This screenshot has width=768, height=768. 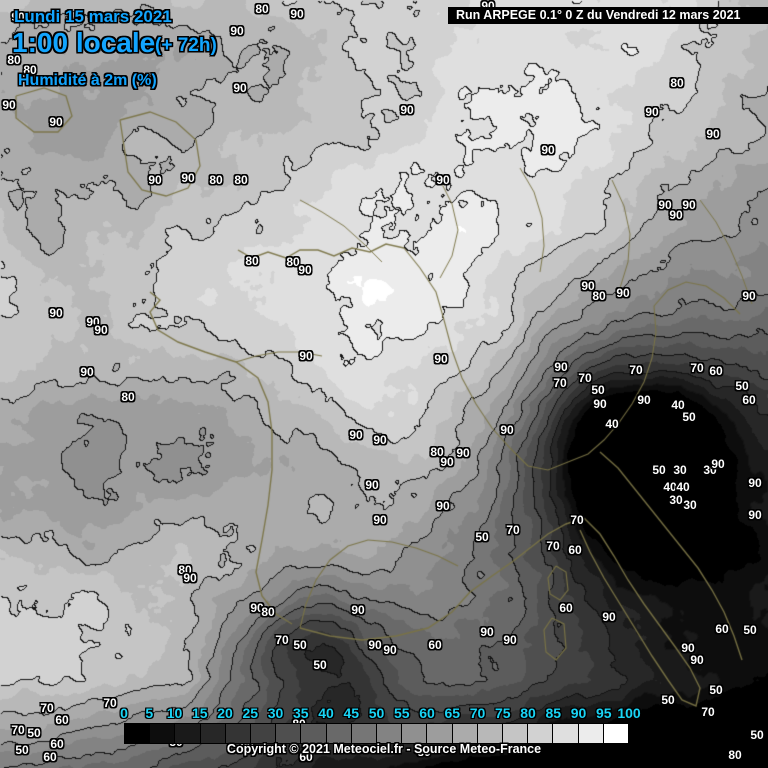 What do you see at coordinates (250, 713) in the screenshot?
I see `legend-tick-25: 25` at bounding box center [250, 713].